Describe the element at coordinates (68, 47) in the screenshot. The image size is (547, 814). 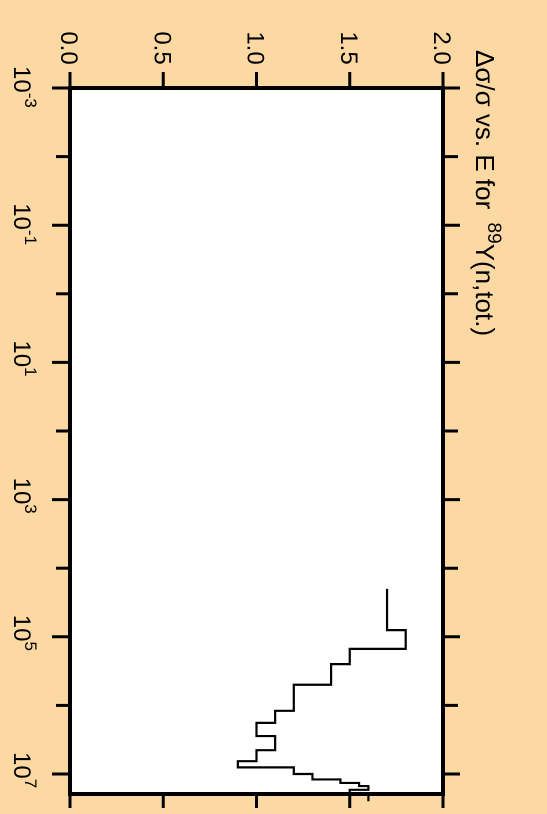
I see `y-tick-label: 0.0` at that location.